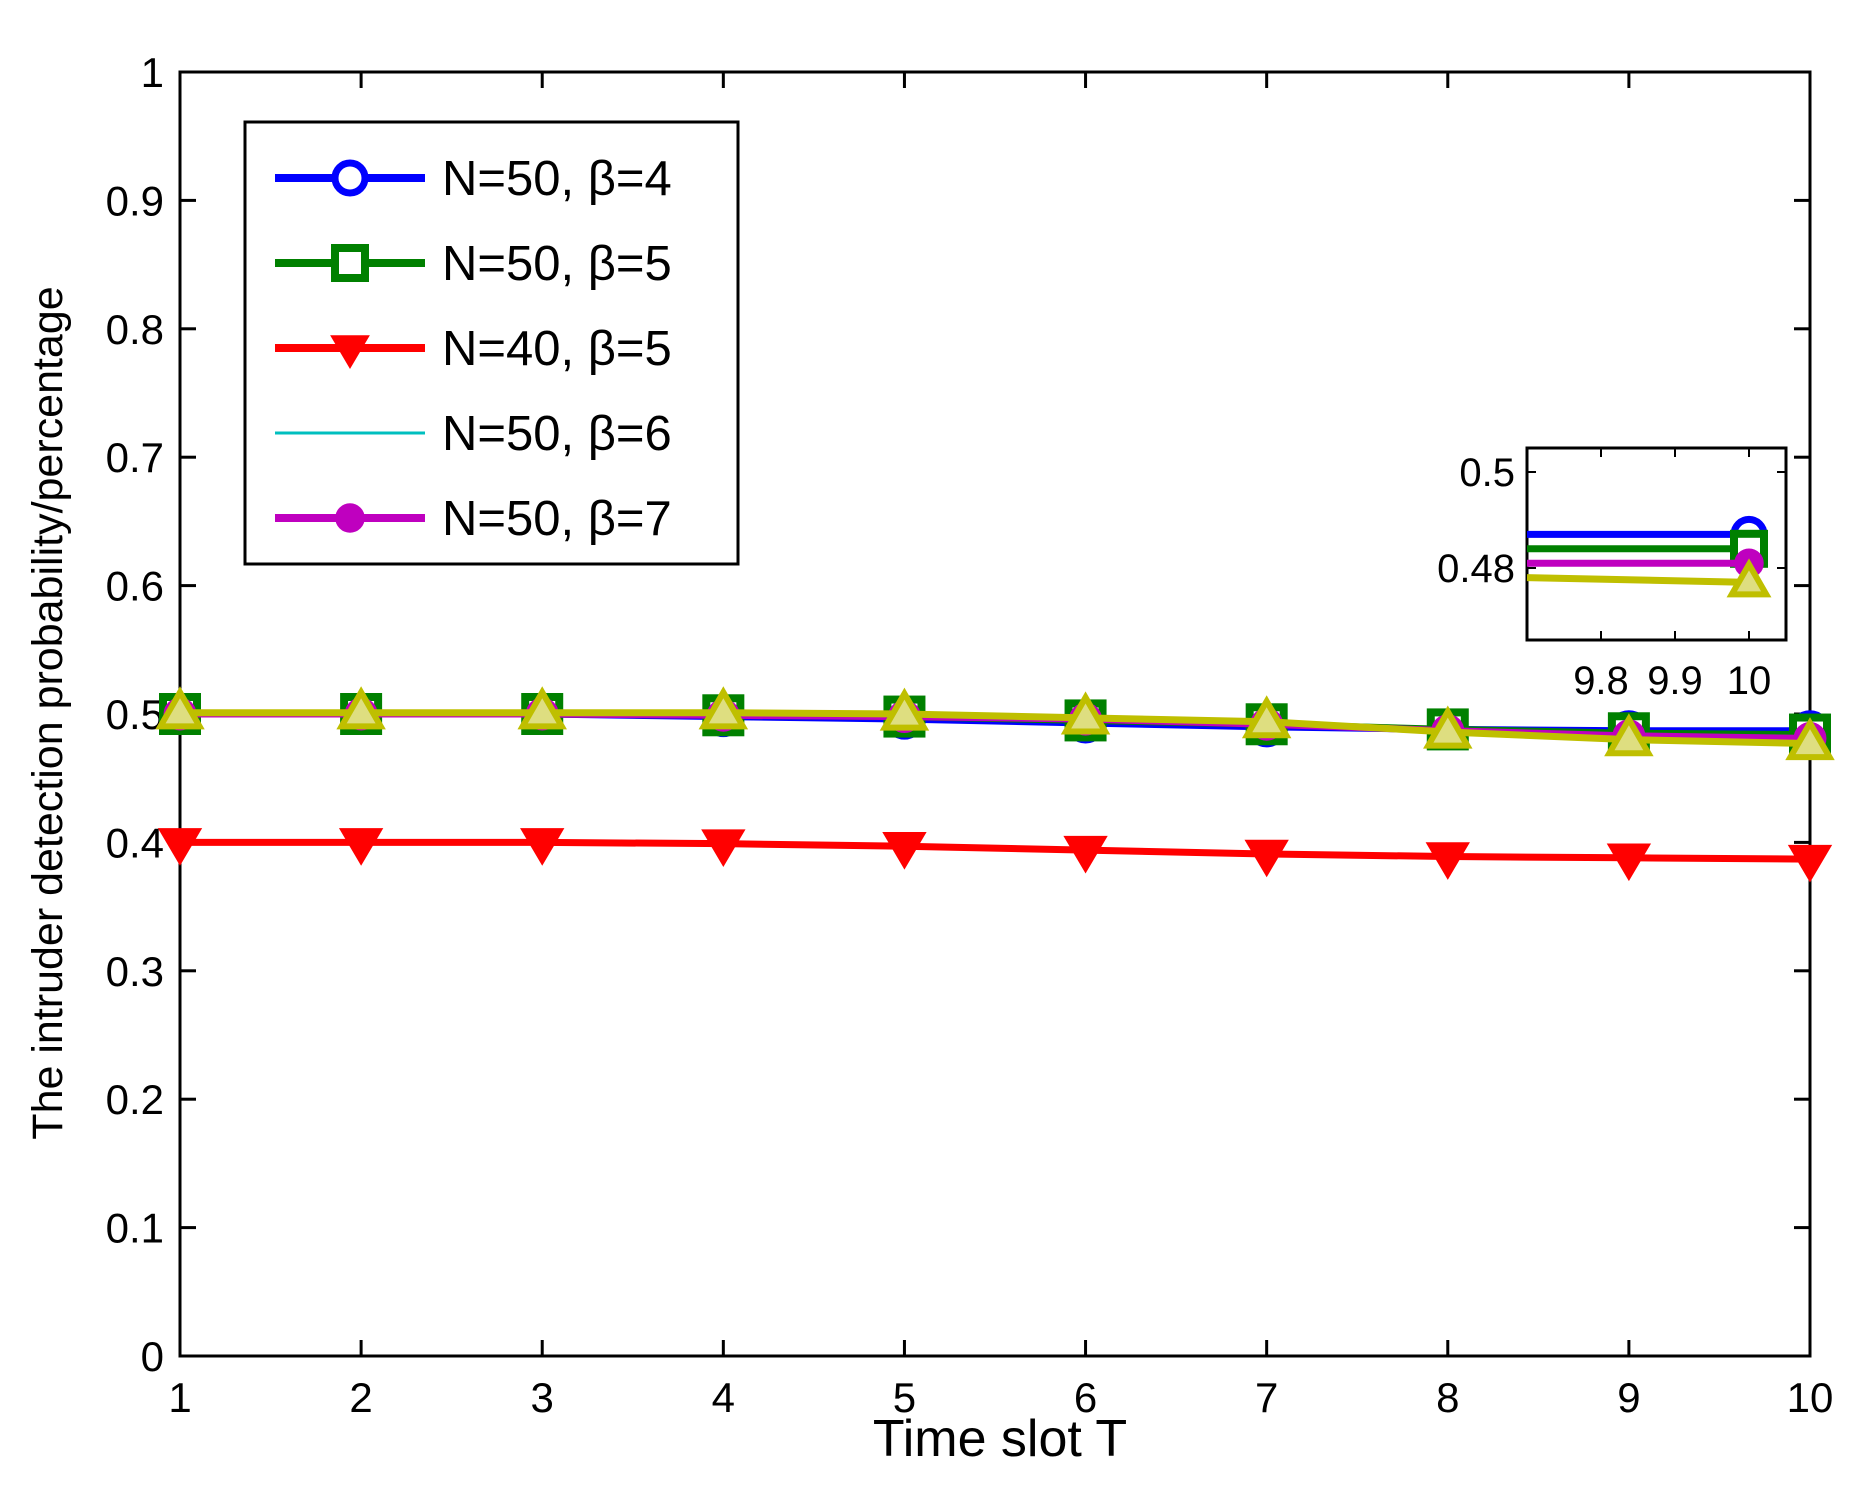 The width and height of the screenshot is (1873, 1489). I want to click on x-tick-label: 2, so click(360, 1397).